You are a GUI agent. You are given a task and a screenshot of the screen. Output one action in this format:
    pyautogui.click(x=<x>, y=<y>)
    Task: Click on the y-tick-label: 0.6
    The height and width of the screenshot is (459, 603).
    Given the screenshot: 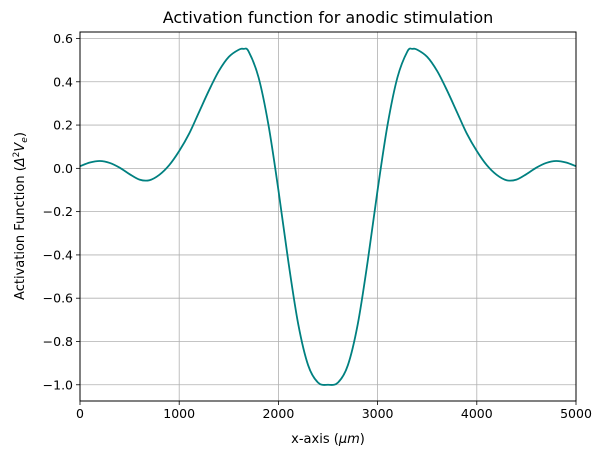 What is the action you would take?
    pyautogui.click(x=63, y=38)
    